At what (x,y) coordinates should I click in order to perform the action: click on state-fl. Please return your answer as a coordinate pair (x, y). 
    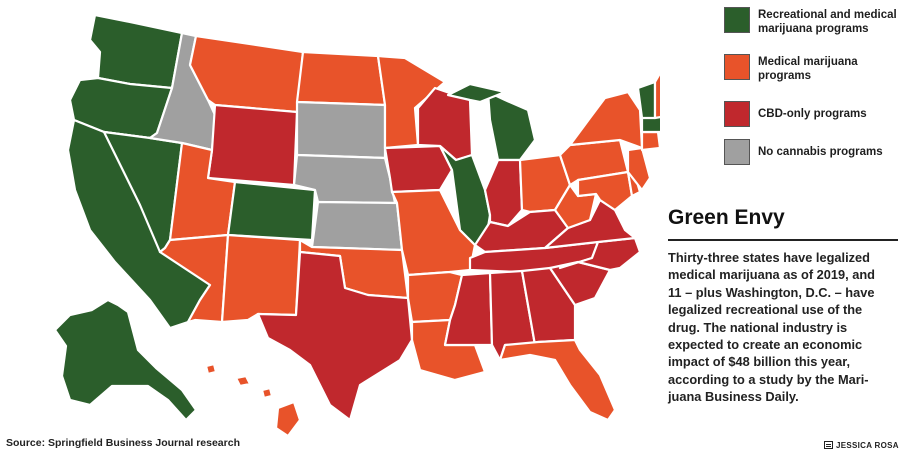
    Looking at the image, I should click on (557, 380).